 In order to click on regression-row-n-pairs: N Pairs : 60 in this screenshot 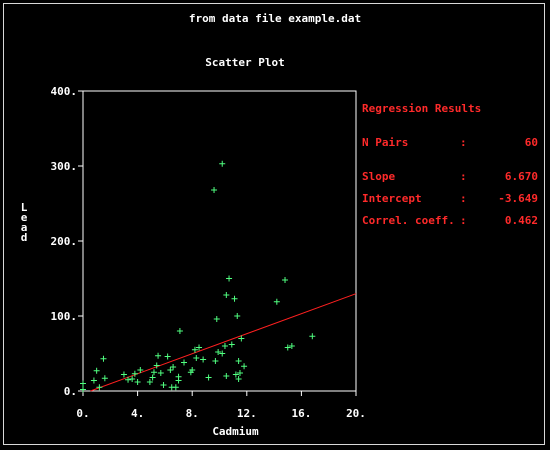, I will do `click(450, 143)`.